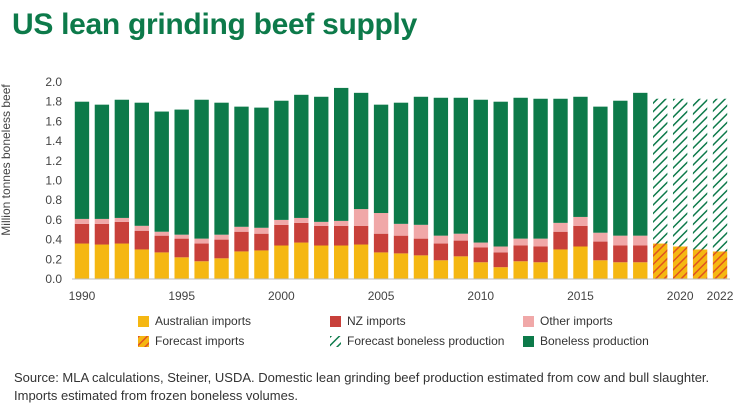  Describe the element at coordinates (82, 233) in the screenshot. I see `bar-nz-imports-1990` at that location.